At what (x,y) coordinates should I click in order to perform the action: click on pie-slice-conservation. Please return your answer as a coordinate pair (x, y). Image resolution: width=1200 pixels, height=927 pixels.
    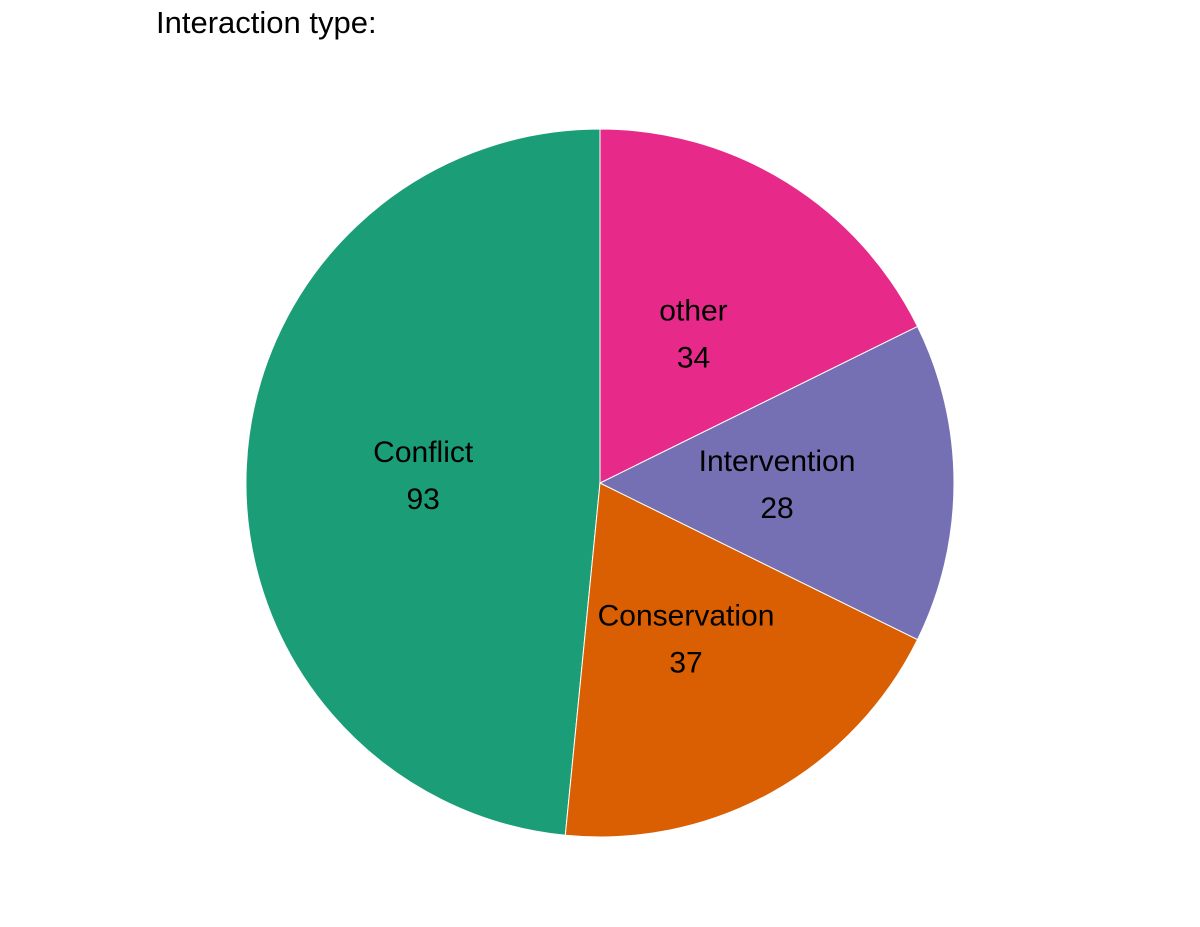
    Looking at the image, I should click on (741, 660).